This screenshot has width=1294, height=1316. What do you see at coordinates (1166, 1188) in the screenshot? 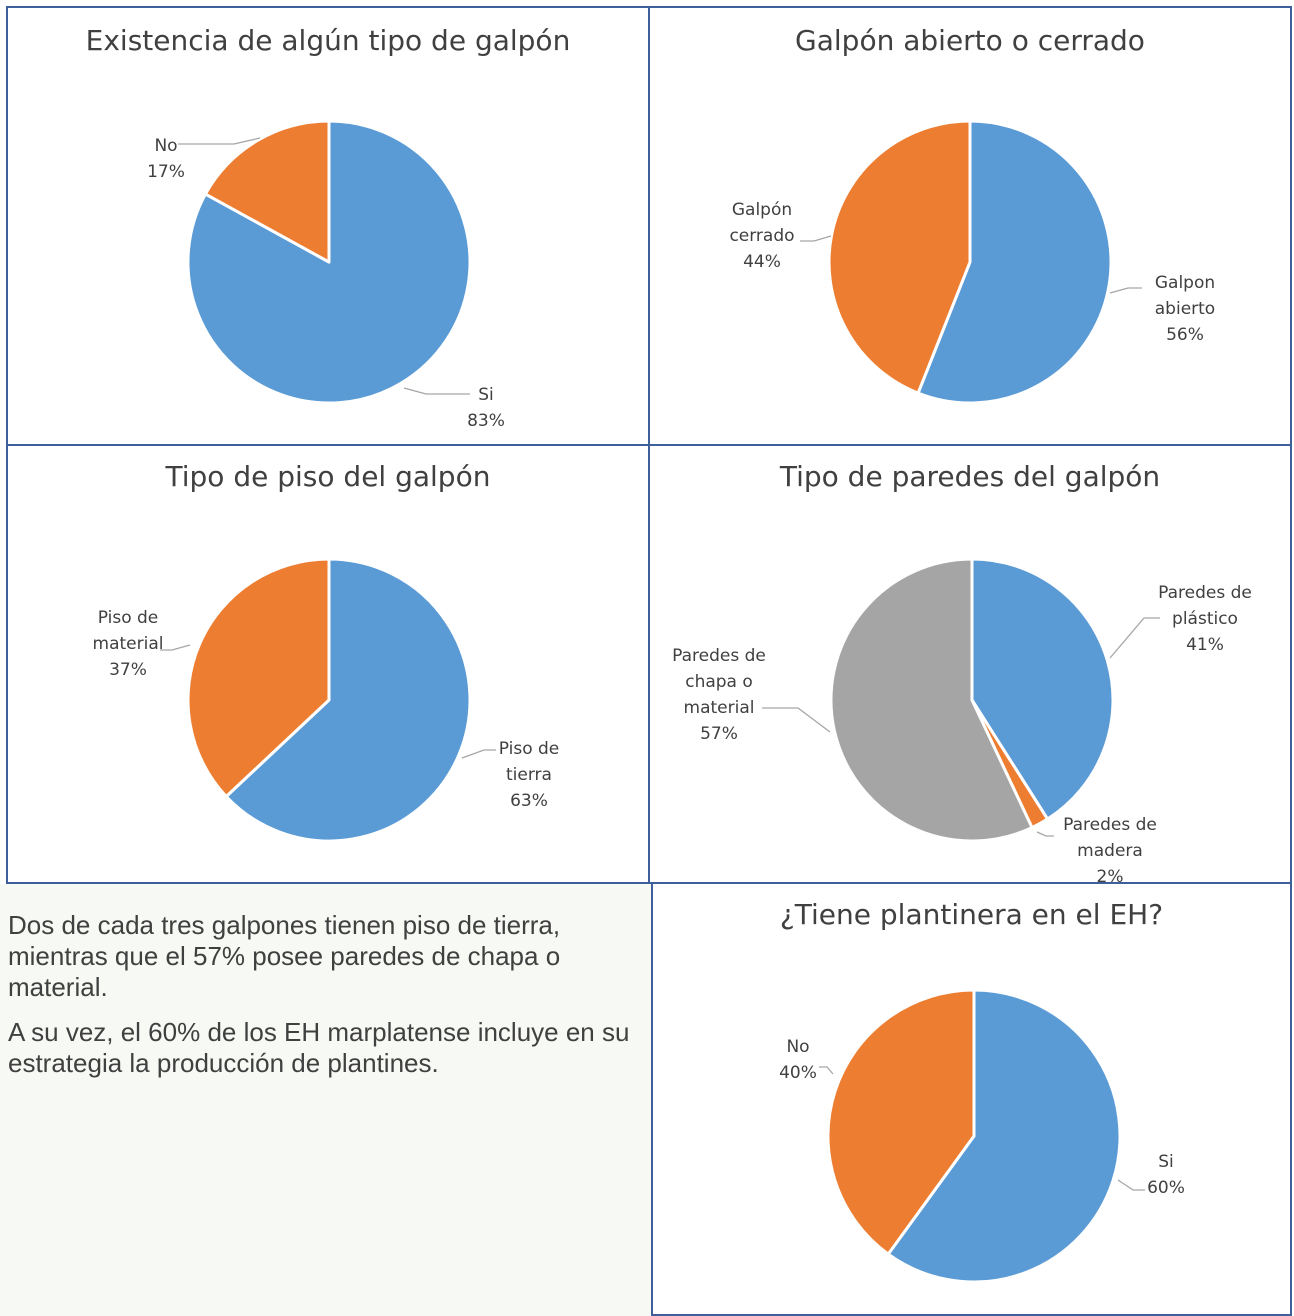
I see `data-label-percent: 60%` at bounding box center [1166, 1188].